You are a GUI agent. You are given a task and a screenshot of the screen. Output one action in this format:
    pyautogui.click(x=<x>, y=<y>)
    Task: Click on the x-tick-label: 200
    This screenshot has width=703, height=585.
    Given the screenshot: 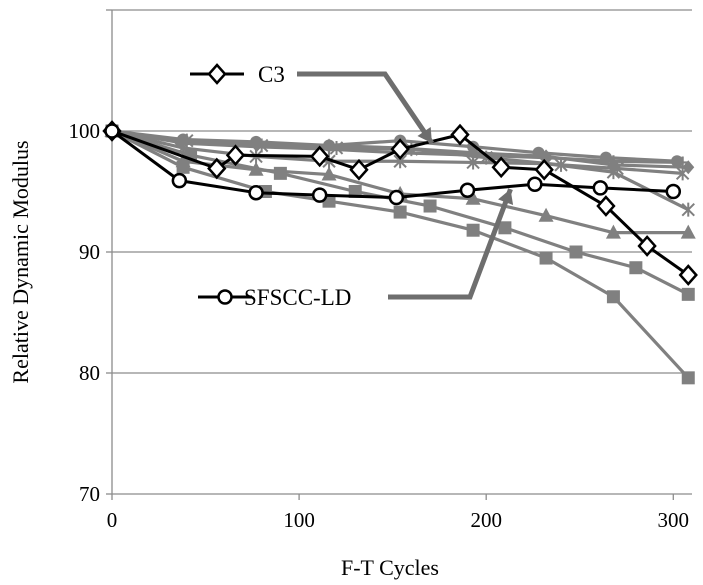 What is the action you would take?
    pyautogui.click(x=486, y=520)
    